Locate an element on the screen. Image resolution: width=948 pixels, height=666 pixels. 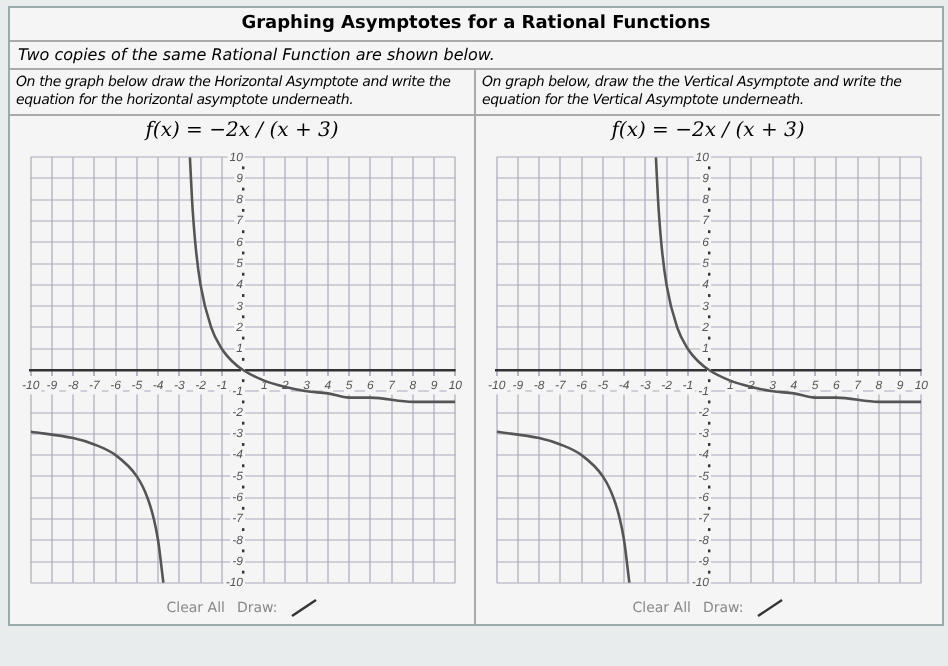
chart-title: Graphing Asymptotes for a Rational Functions is located at coordinates (476, 25).